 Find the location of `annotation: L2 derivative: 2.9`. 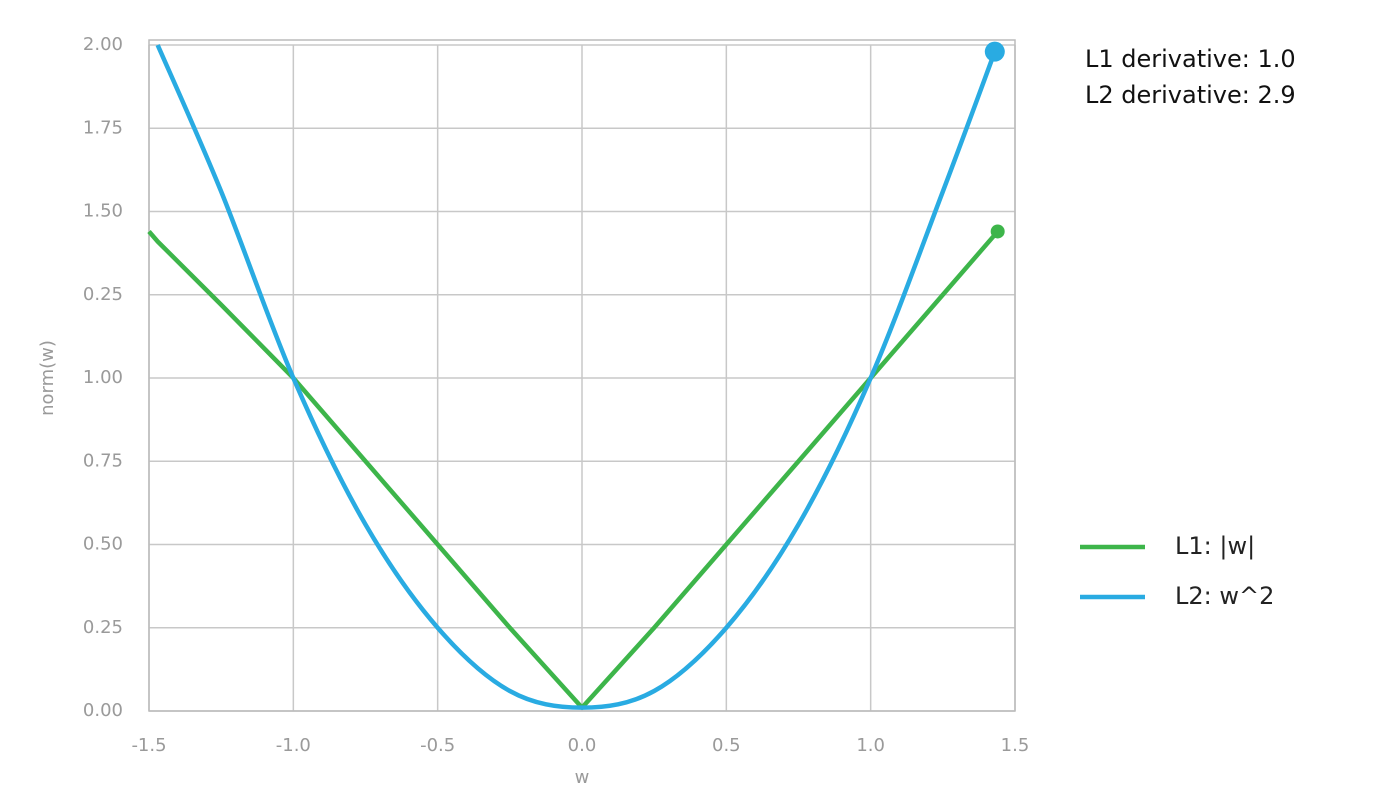

annotation: L2 derivative: 2.9 is located at coordinates (1190, 95).